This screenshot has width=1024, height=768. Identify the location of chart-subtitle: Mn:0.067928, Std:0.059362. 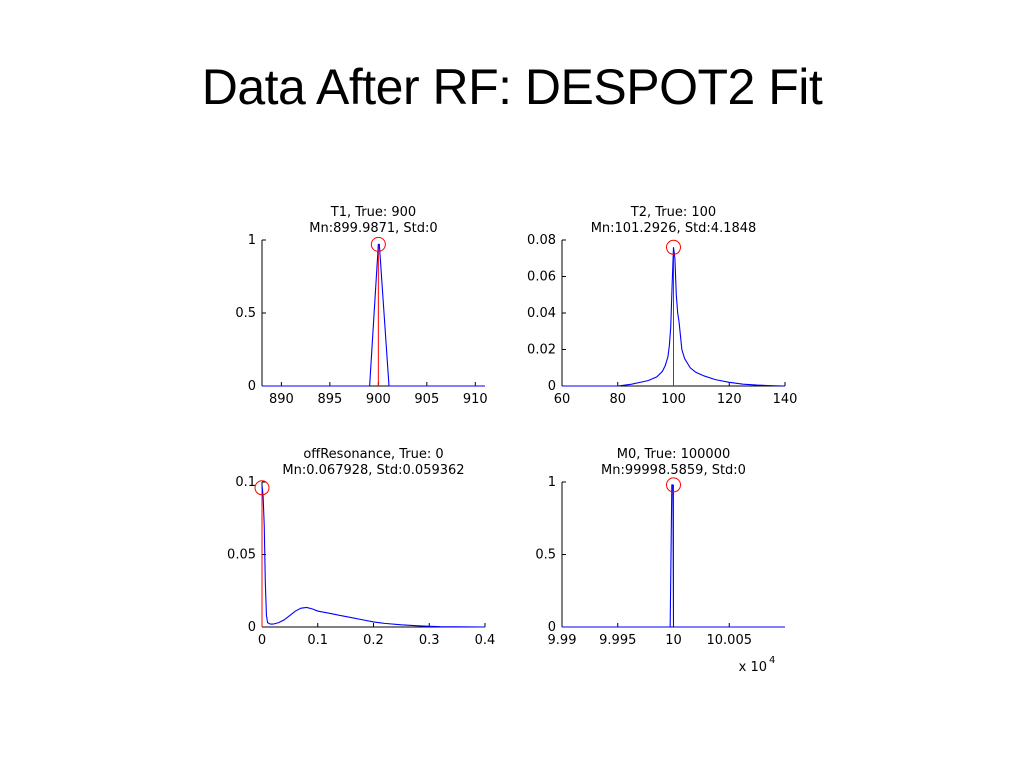
(373, 470).